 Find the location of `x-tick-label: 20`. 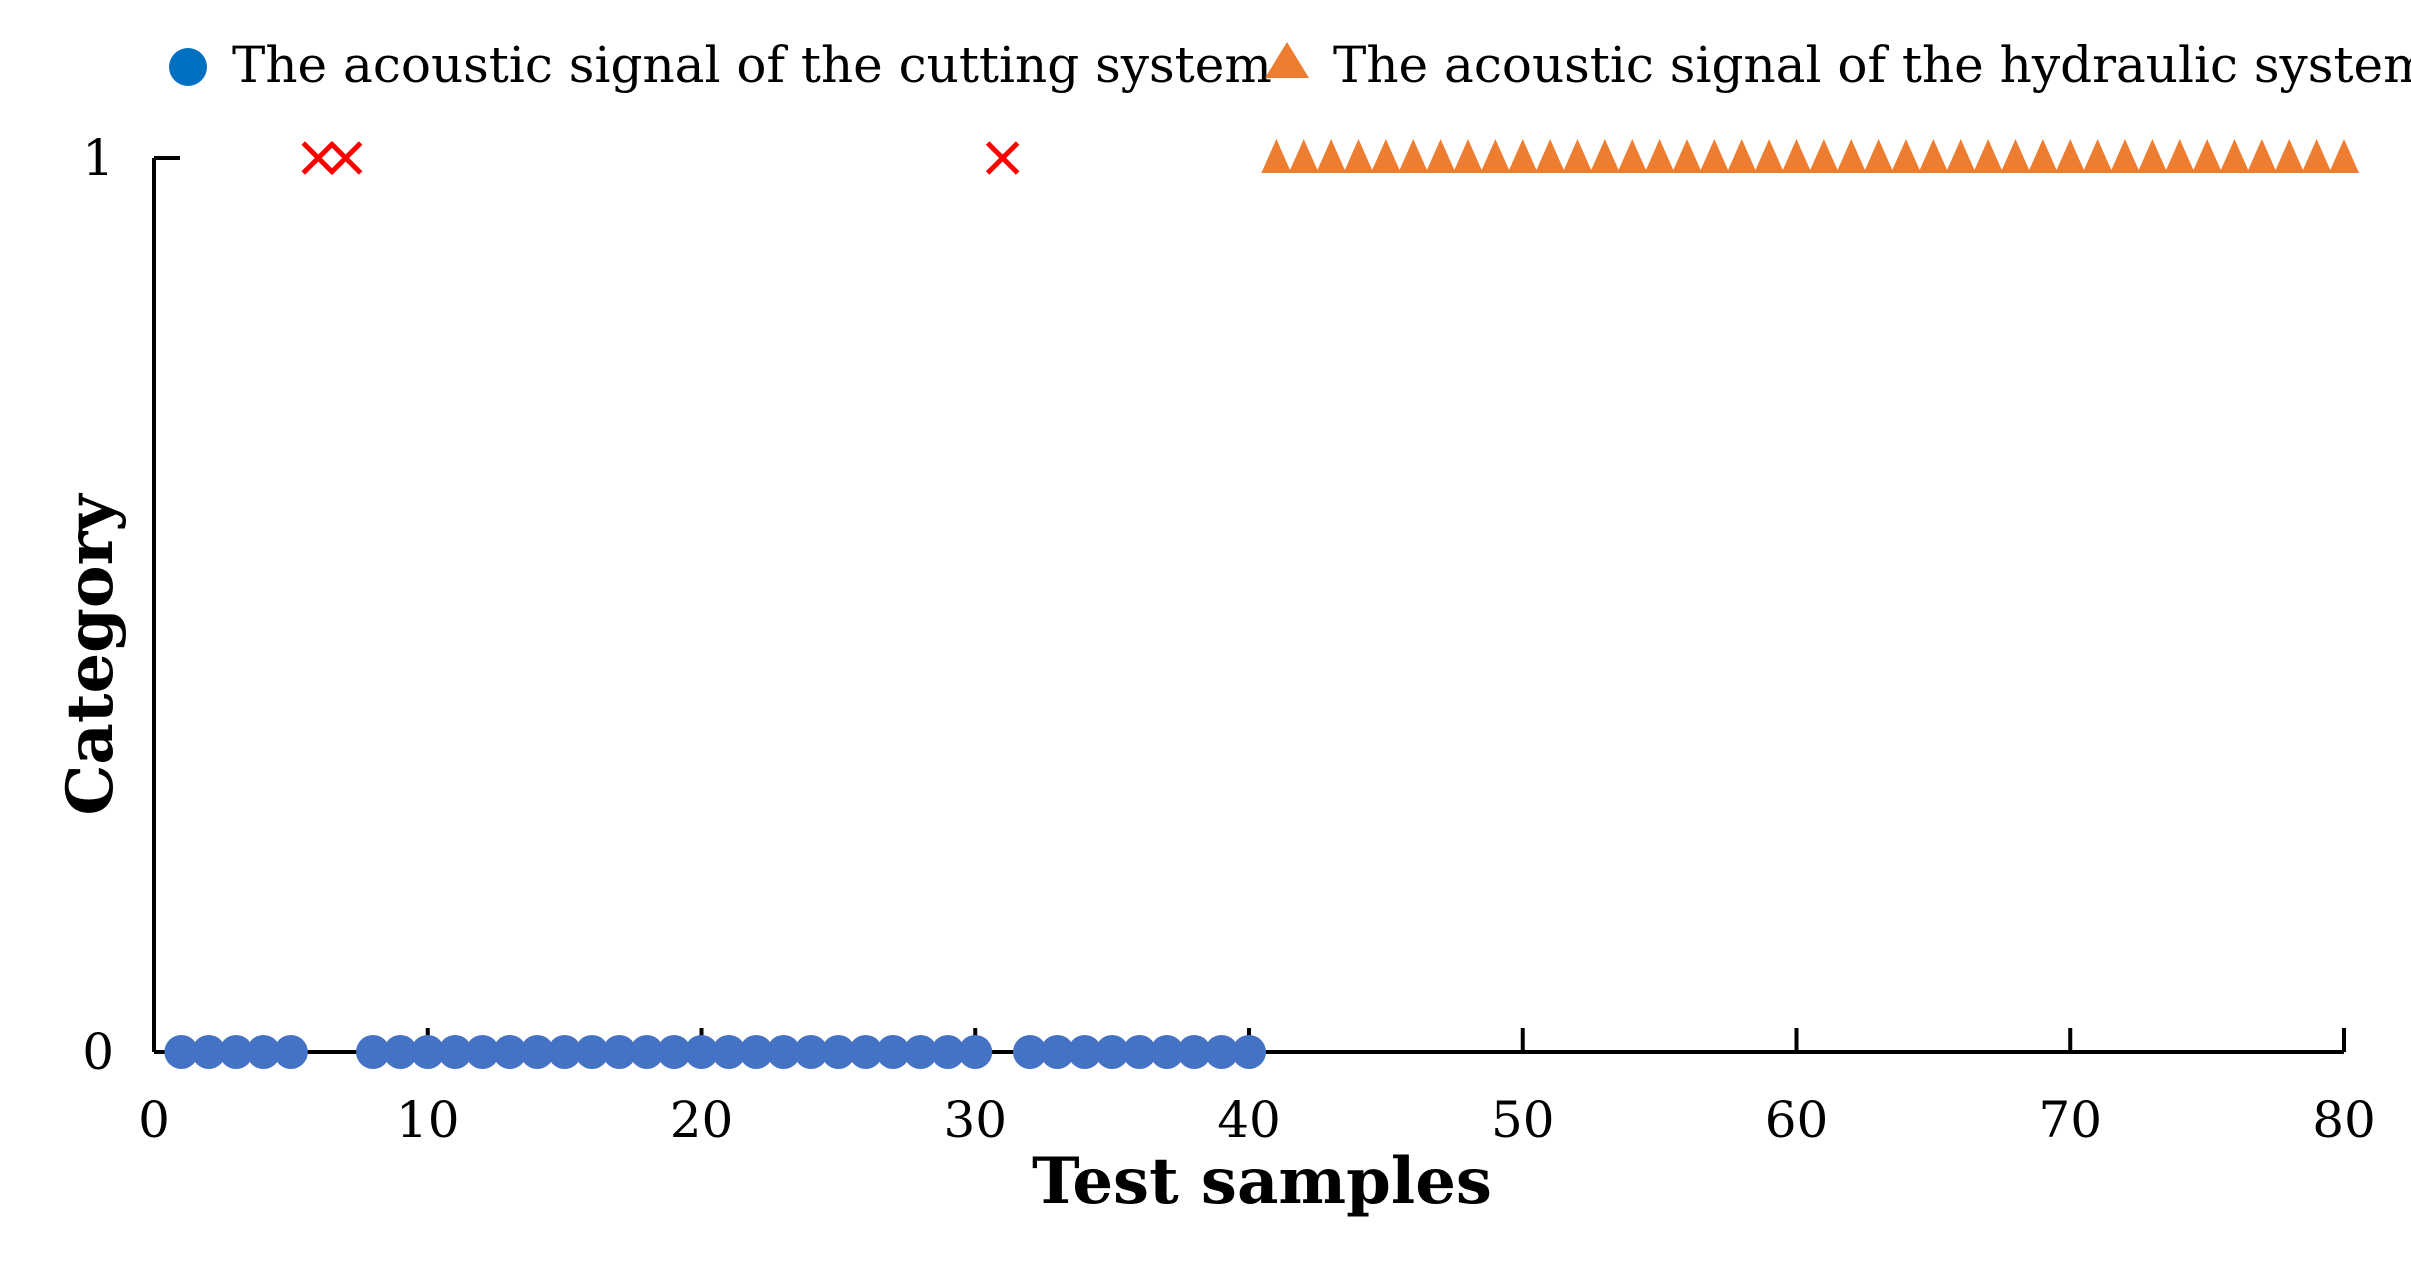

x-tick-label: 20 is located at coordinates (702, 1120).